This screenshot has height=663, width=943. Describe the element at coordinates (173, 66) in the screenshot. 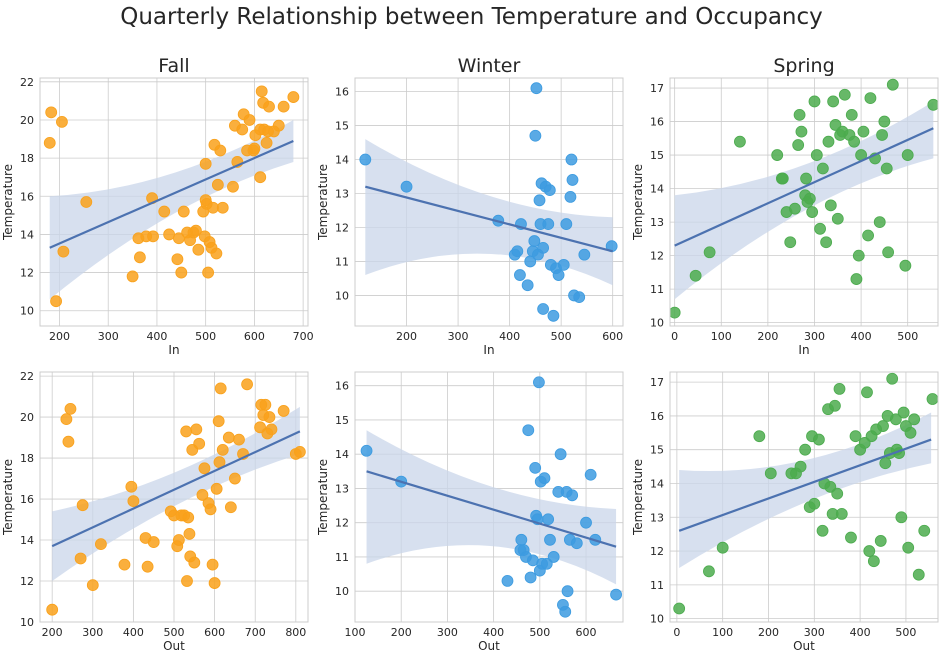

I see `panel-title: Fall` at that location.